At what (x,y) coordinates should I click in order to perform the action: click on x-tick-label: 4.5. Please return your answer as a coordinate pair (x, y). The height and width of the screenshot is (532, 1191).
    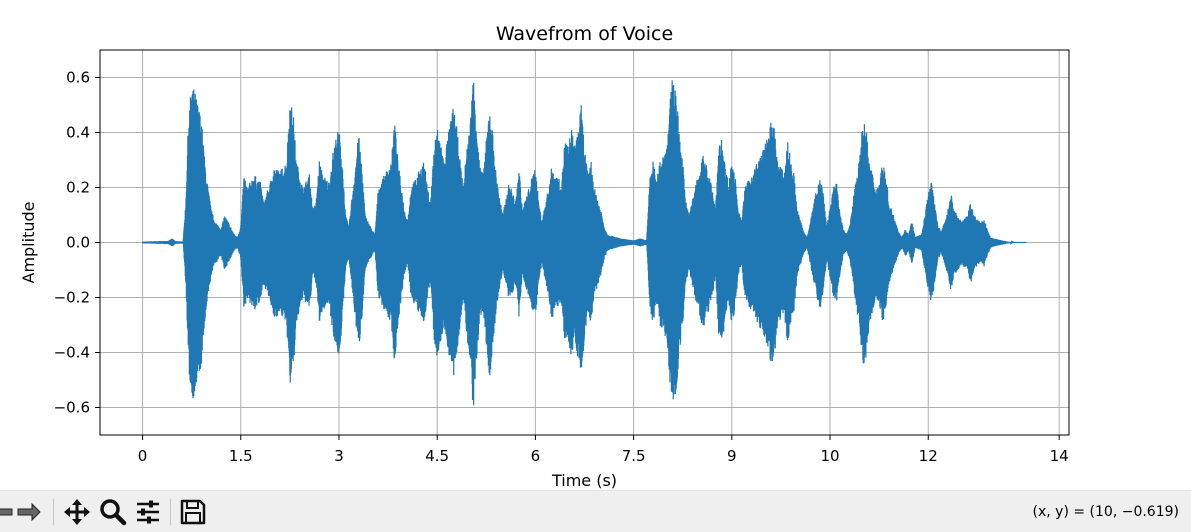
    Looking at the image, I should click on (437, 456).